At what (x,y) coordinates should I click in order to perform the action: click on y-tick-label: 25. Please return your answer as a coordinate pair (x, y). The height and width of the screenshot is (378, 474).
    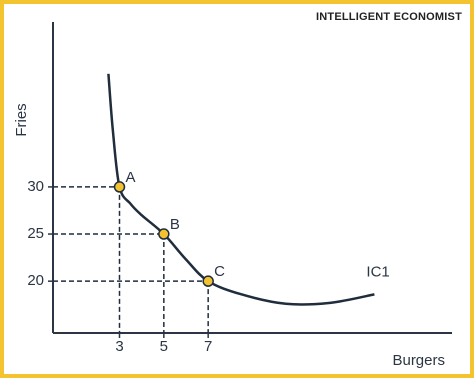
    Looking at the image, I should click on (35, 233).